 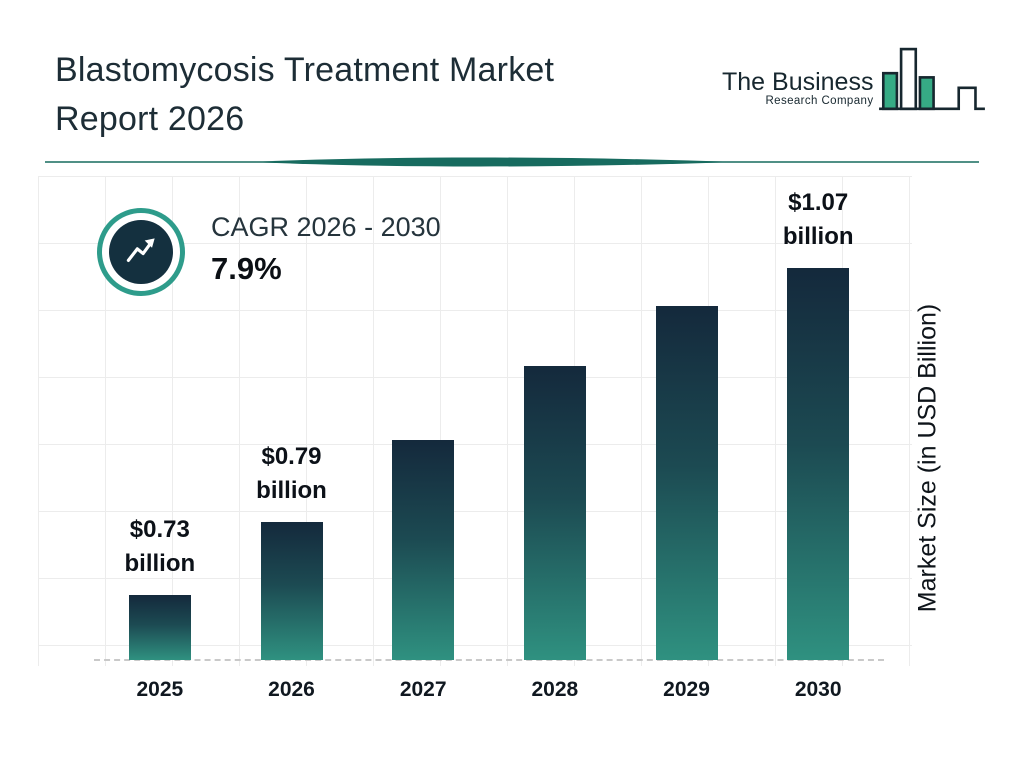 What do you see at coordinates (686, 689) in the screenshot?
I see `x-axis-label-2029: 2029` at bounding box center [686, 689].